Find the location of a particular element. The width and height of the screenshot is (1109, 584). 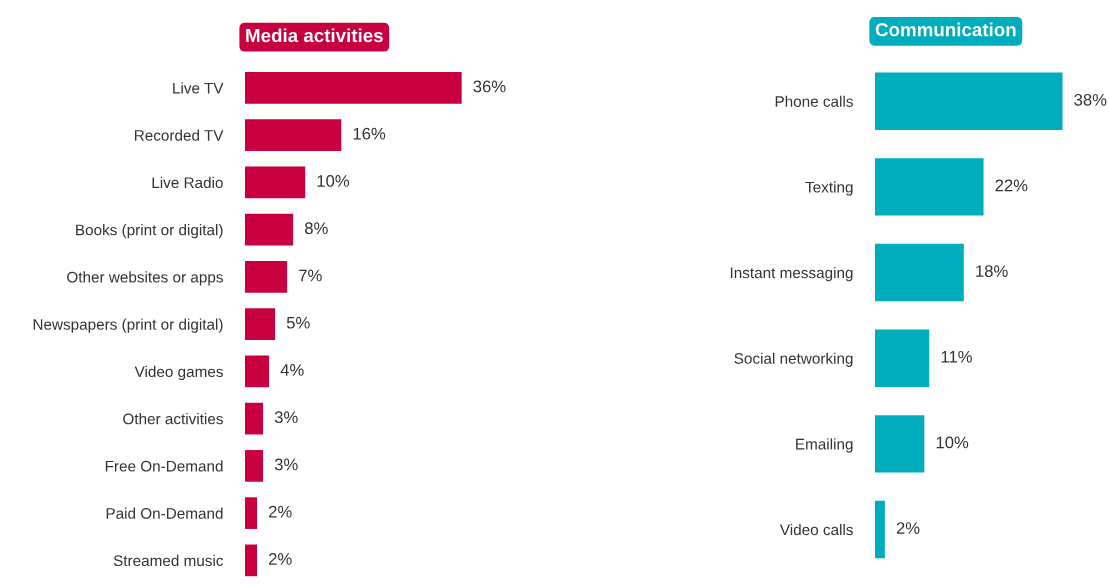

y-tick-label: Streamed music is located at coordinates (168, 560).